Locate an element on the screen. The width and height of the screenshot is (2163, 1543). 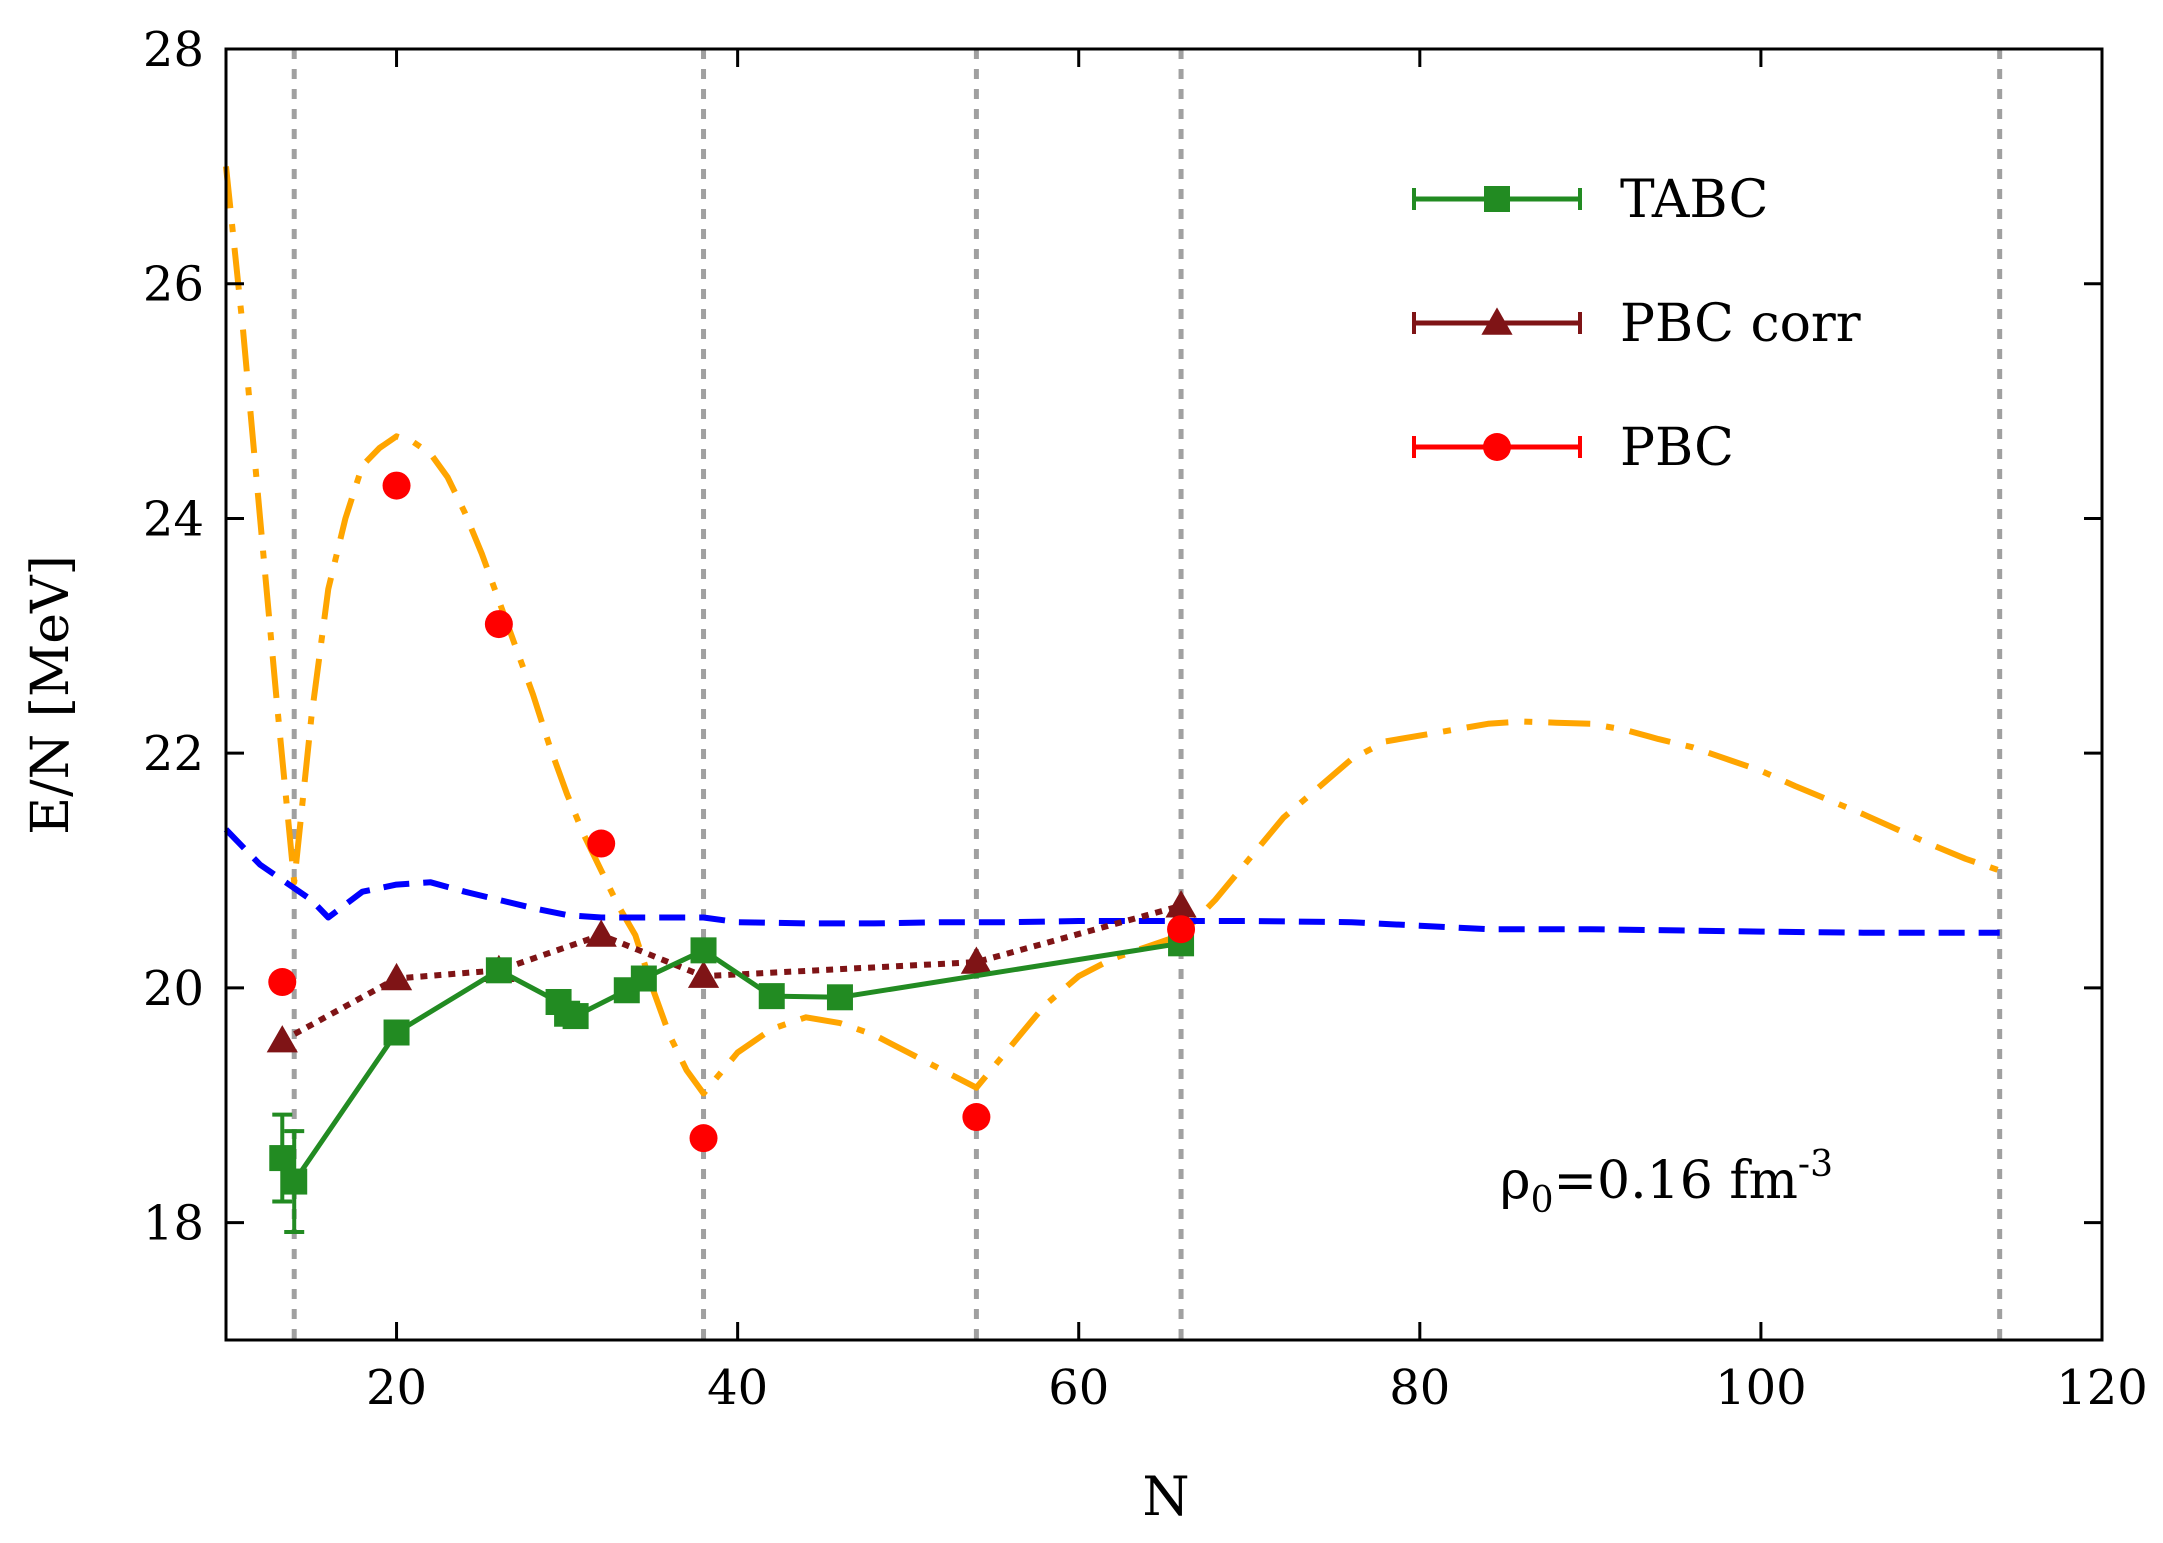
x-tick-label-20: 20 is located at coordinates (396, 1388).